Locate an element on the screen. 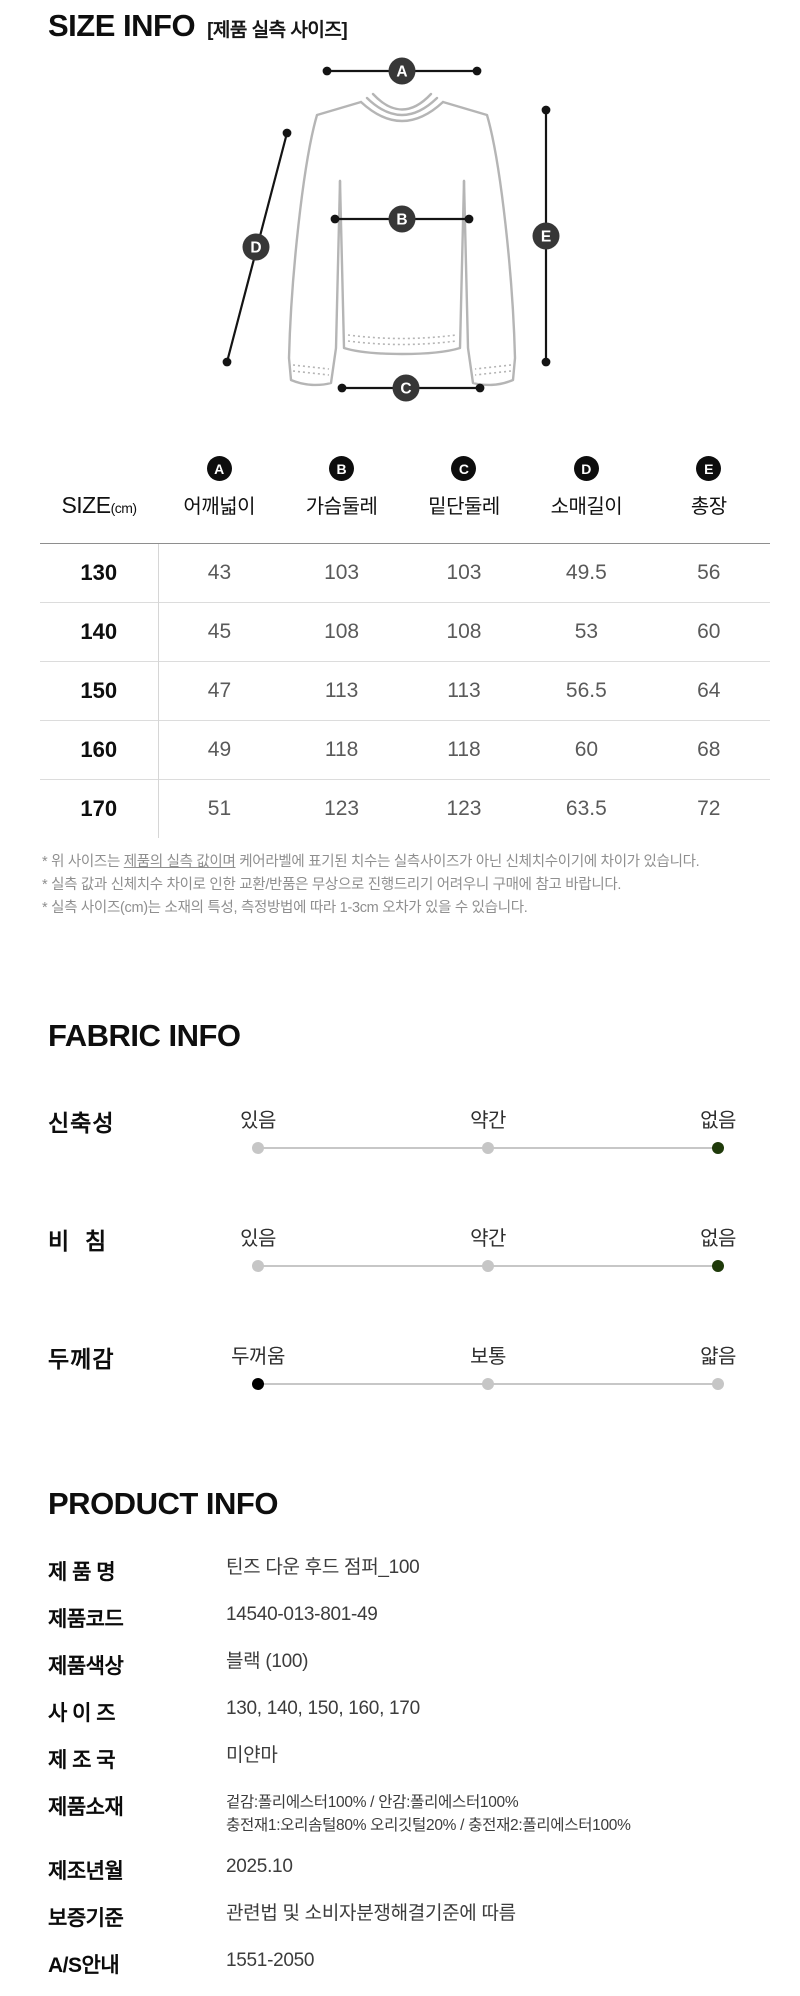 The height and width of the screenshot is (1996, 800). column-label: 밑단둘레 is located at coordinates (464, 507).